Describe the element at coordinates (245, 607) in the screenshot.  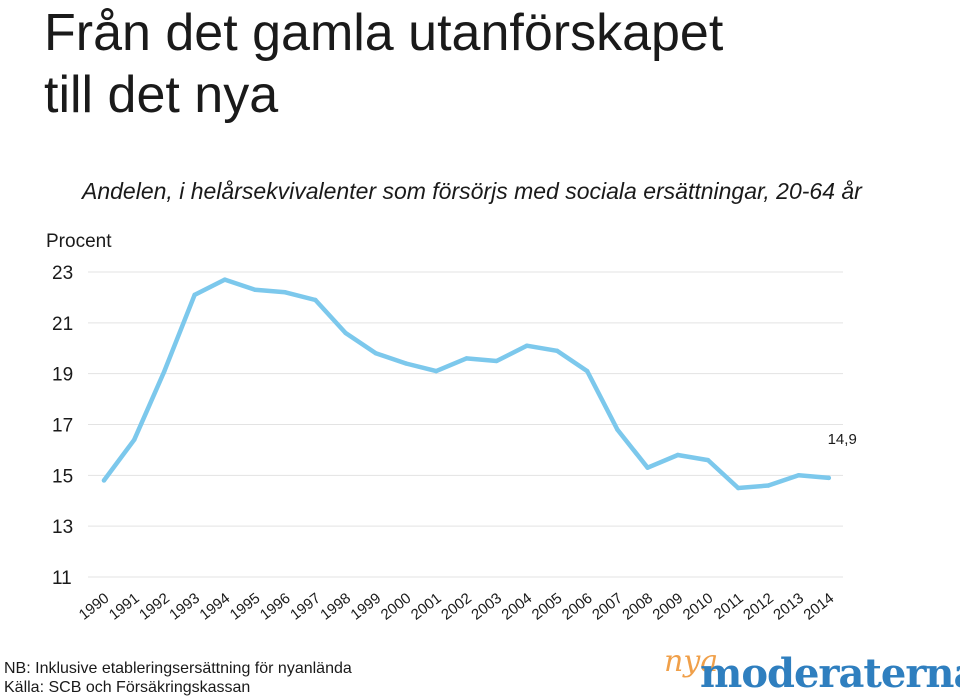
I see `x-tick-label: 1995` at that location.